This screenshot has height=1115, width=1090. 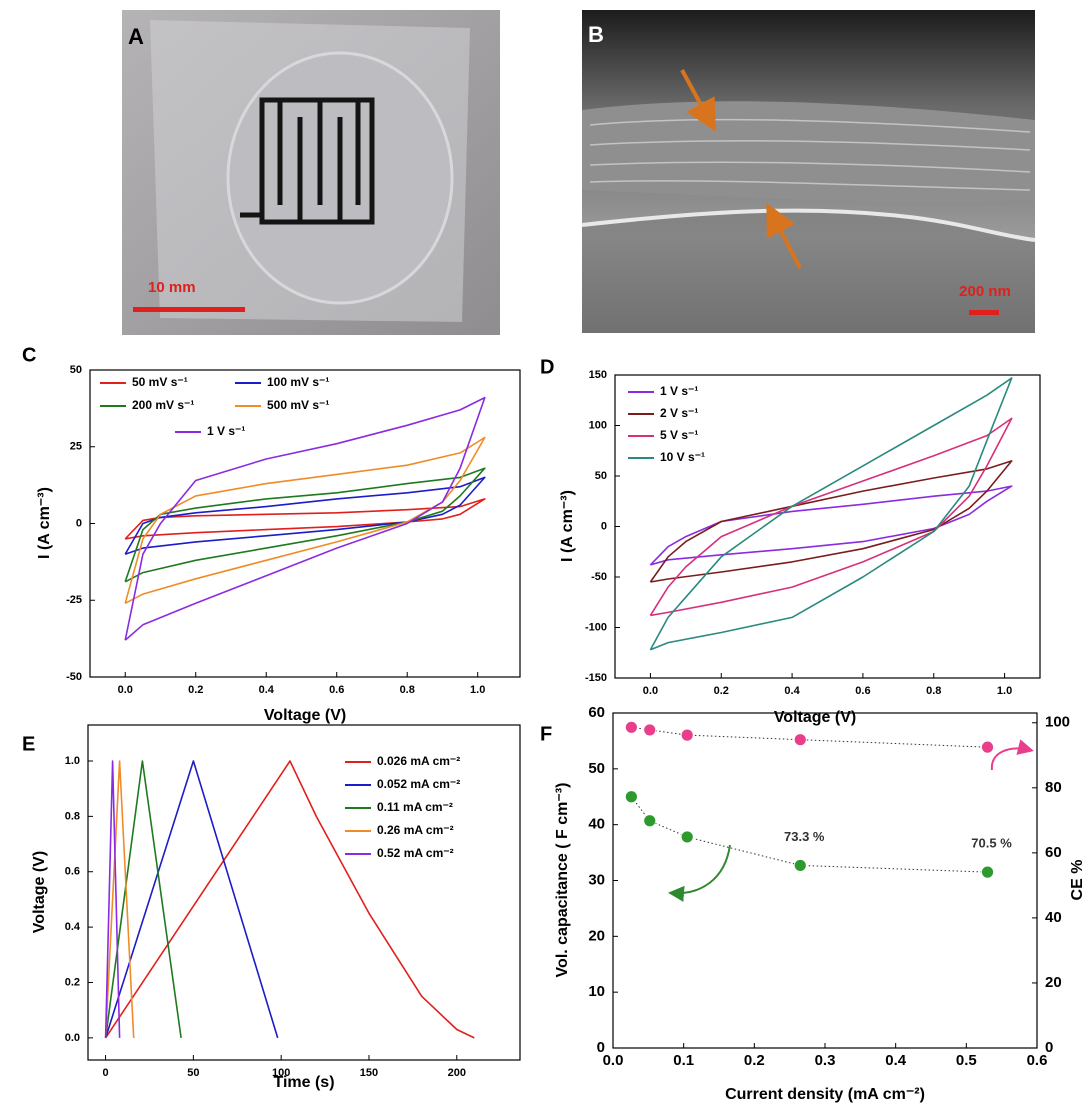 What do you see at coordinates (1049, 1047) in the screenshot?
I see `y2-tick-label: 0` at bounding box center [1049, 1047].